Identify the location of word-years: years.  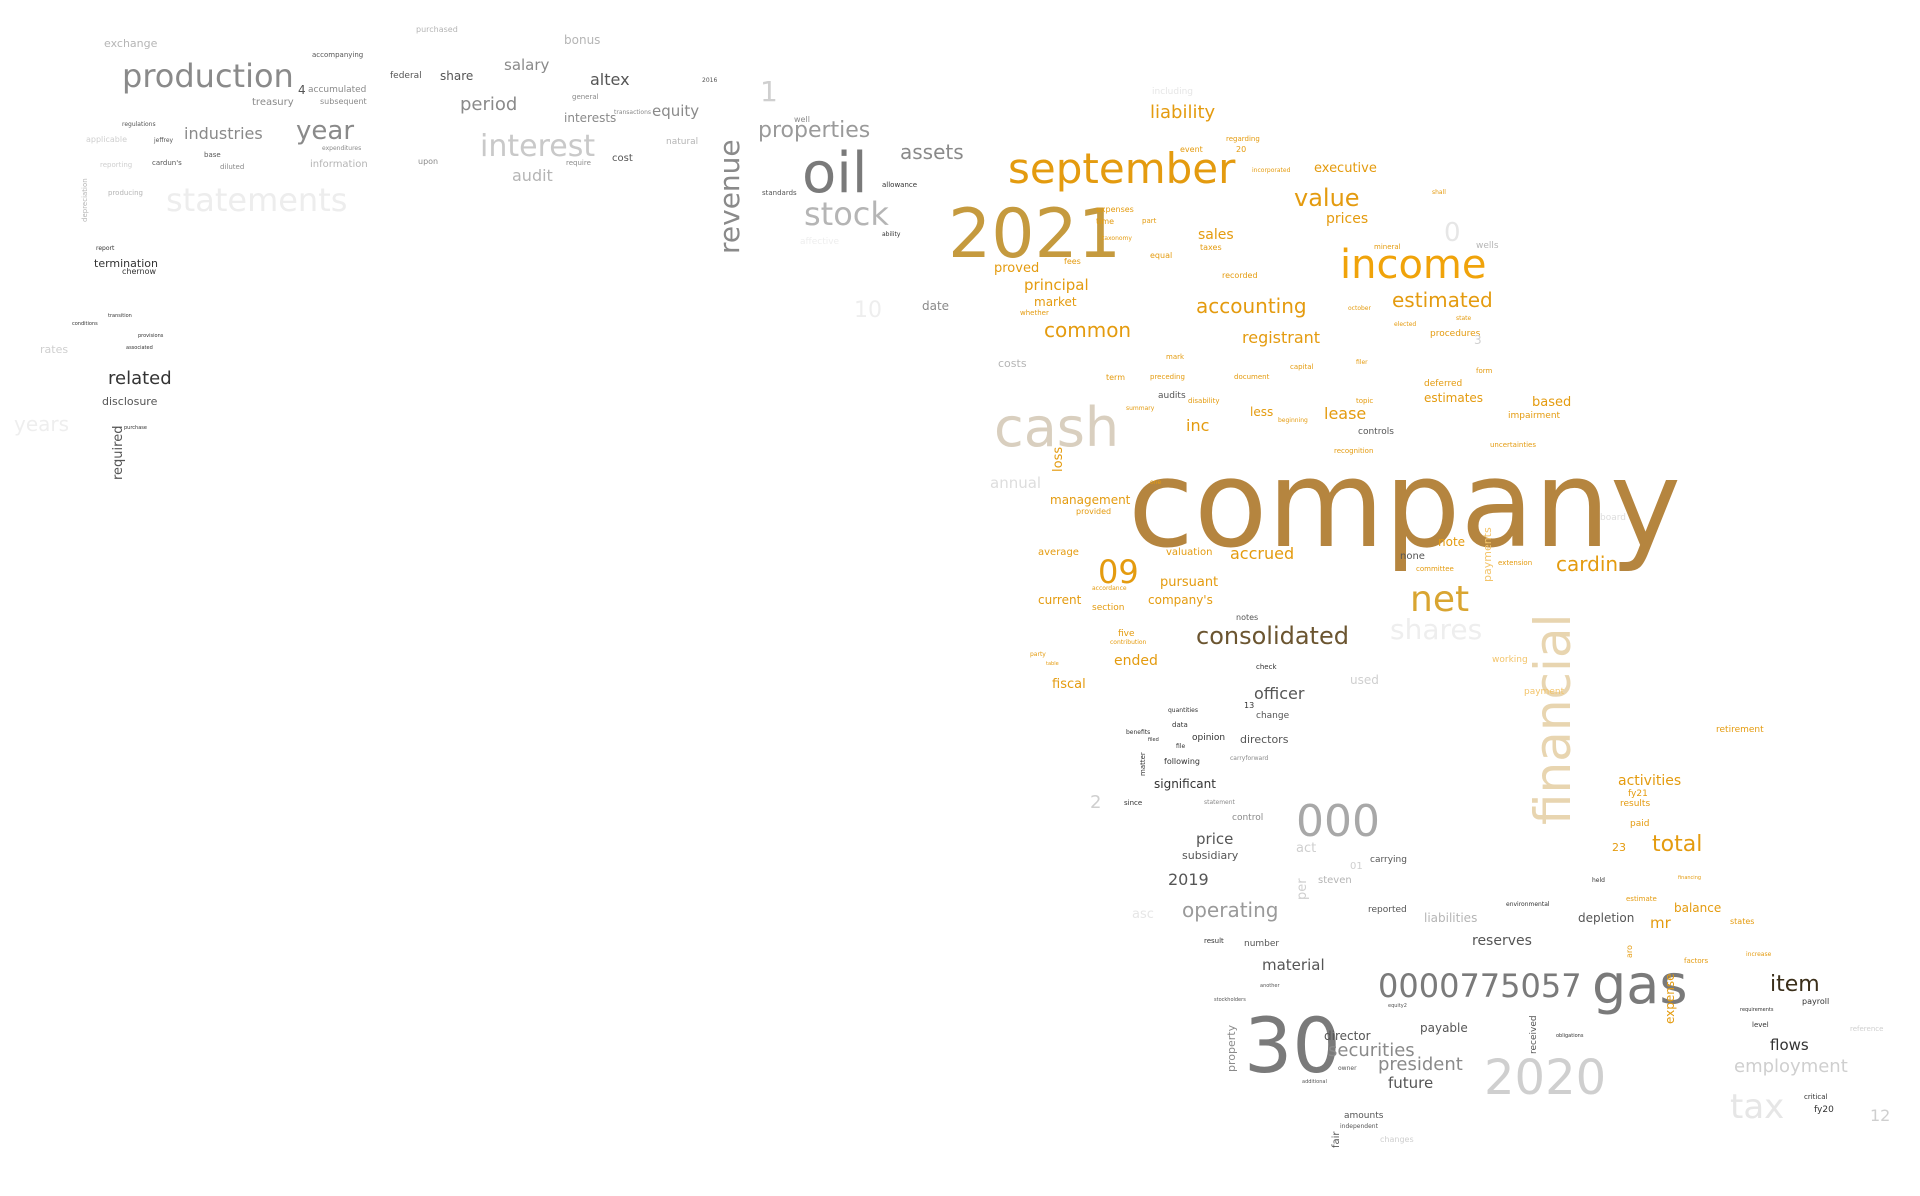
(42, 424).